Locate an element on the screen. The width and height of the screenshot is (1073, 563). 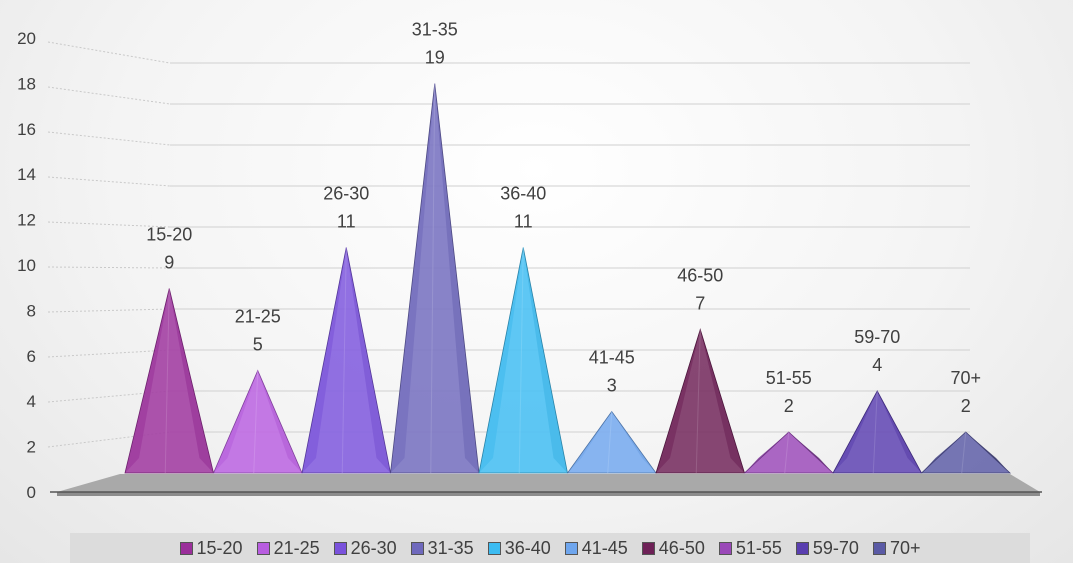
legend-label: 51-55 is located at coordinates (758, 547).